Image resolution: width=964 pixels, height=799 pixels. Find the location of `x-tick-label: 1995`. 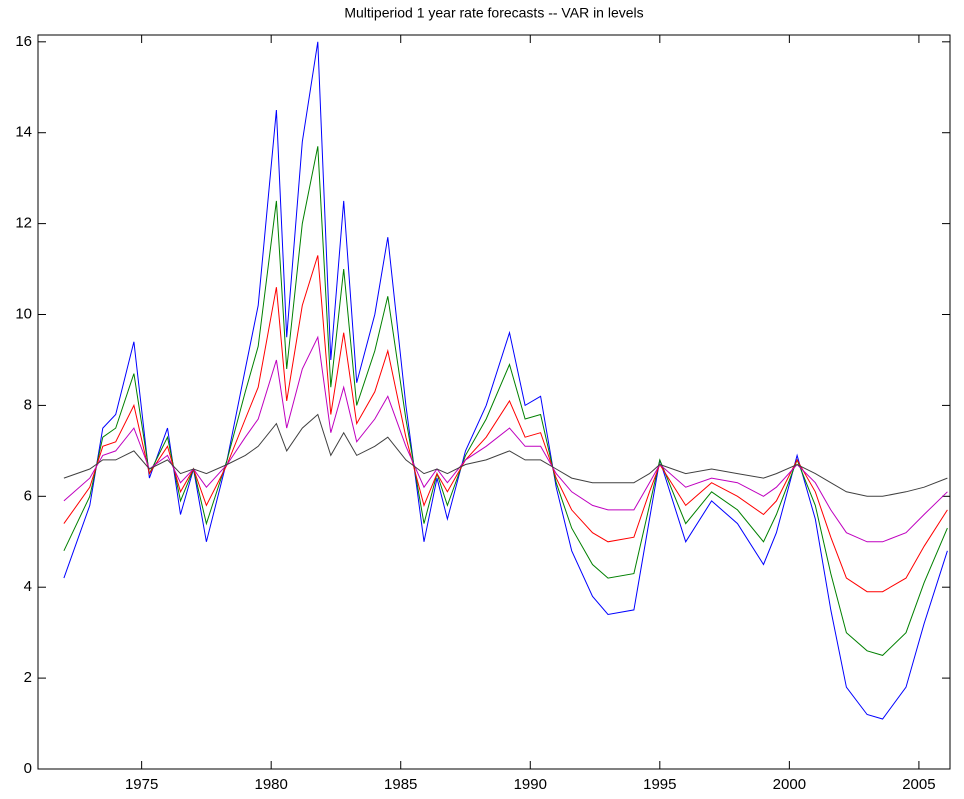

x-tick-label: 1995 is located at coordinates (659, 784).